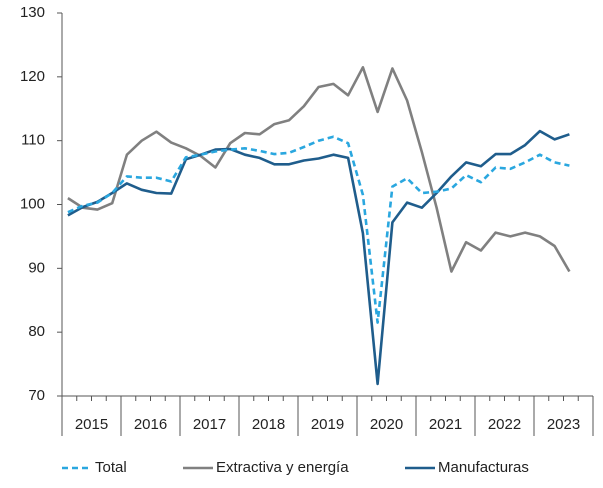 The image size is (603, 488). Describe the element at coordinates (36, 267) in the screenshot. I see `y-tick-label: 90` at that location.